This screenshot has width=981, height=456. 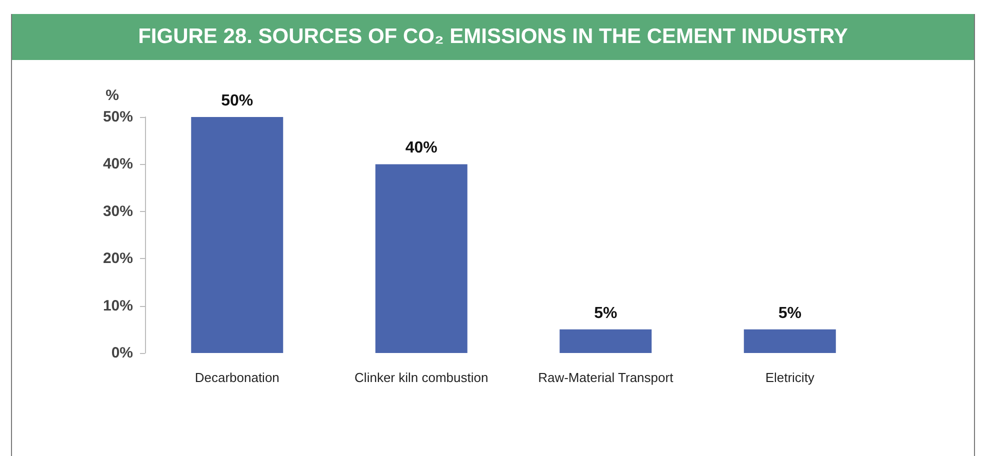 I want to click on x-tick-label: Eletricity, so click(x=790, y=377).